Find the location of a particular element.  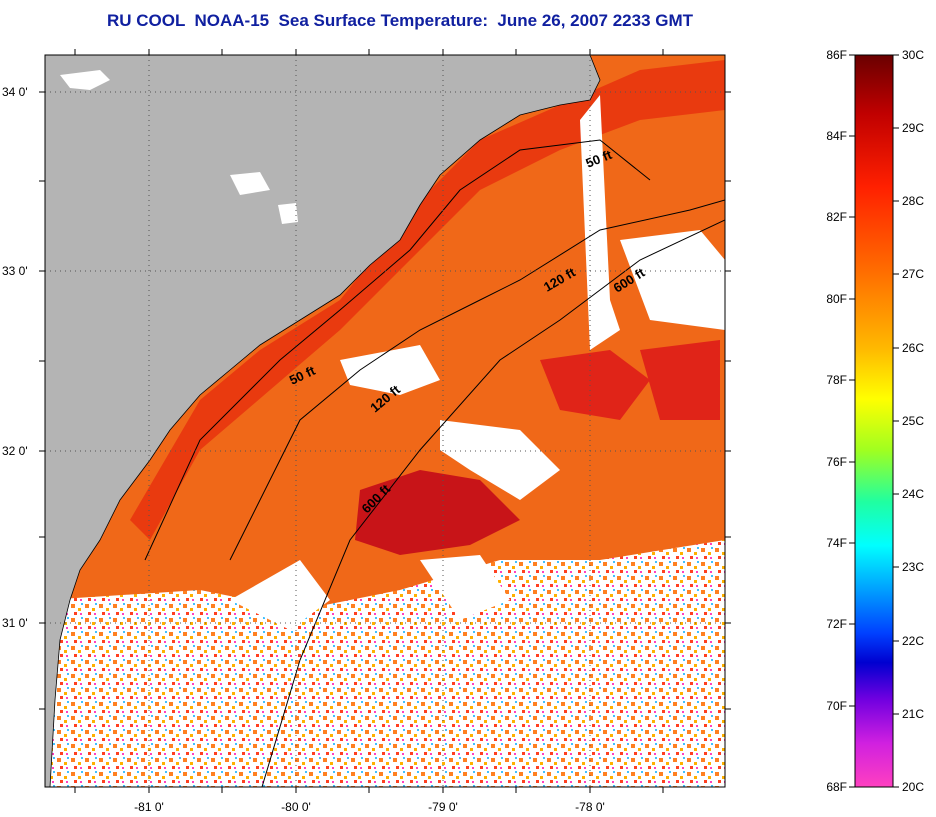

cb-c-25: 25C is located at coordinates (913, 421).